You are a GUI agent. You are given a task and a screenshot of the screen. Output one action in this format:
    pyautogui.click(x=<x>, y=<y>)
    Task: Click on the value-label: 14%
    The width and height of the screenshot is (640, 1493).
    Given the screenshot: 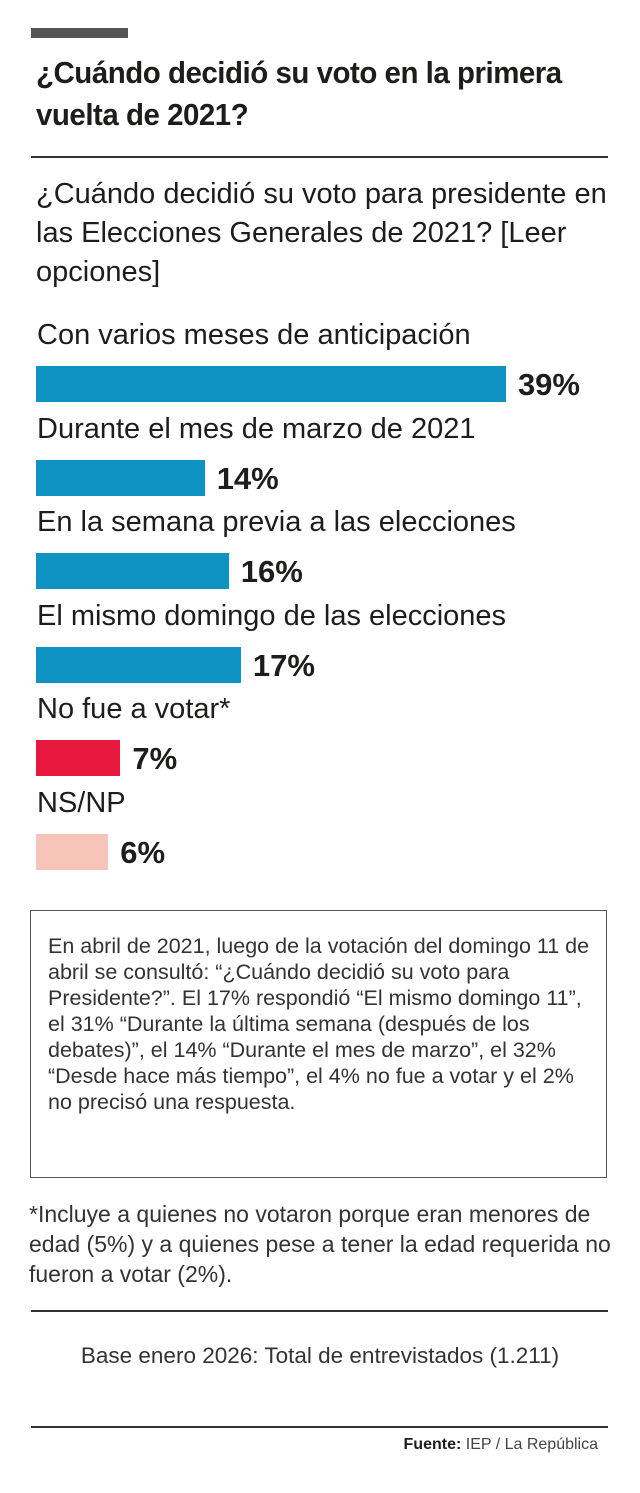 What is the action you would take?
    pyautogui.click(x=247, y=478)
    